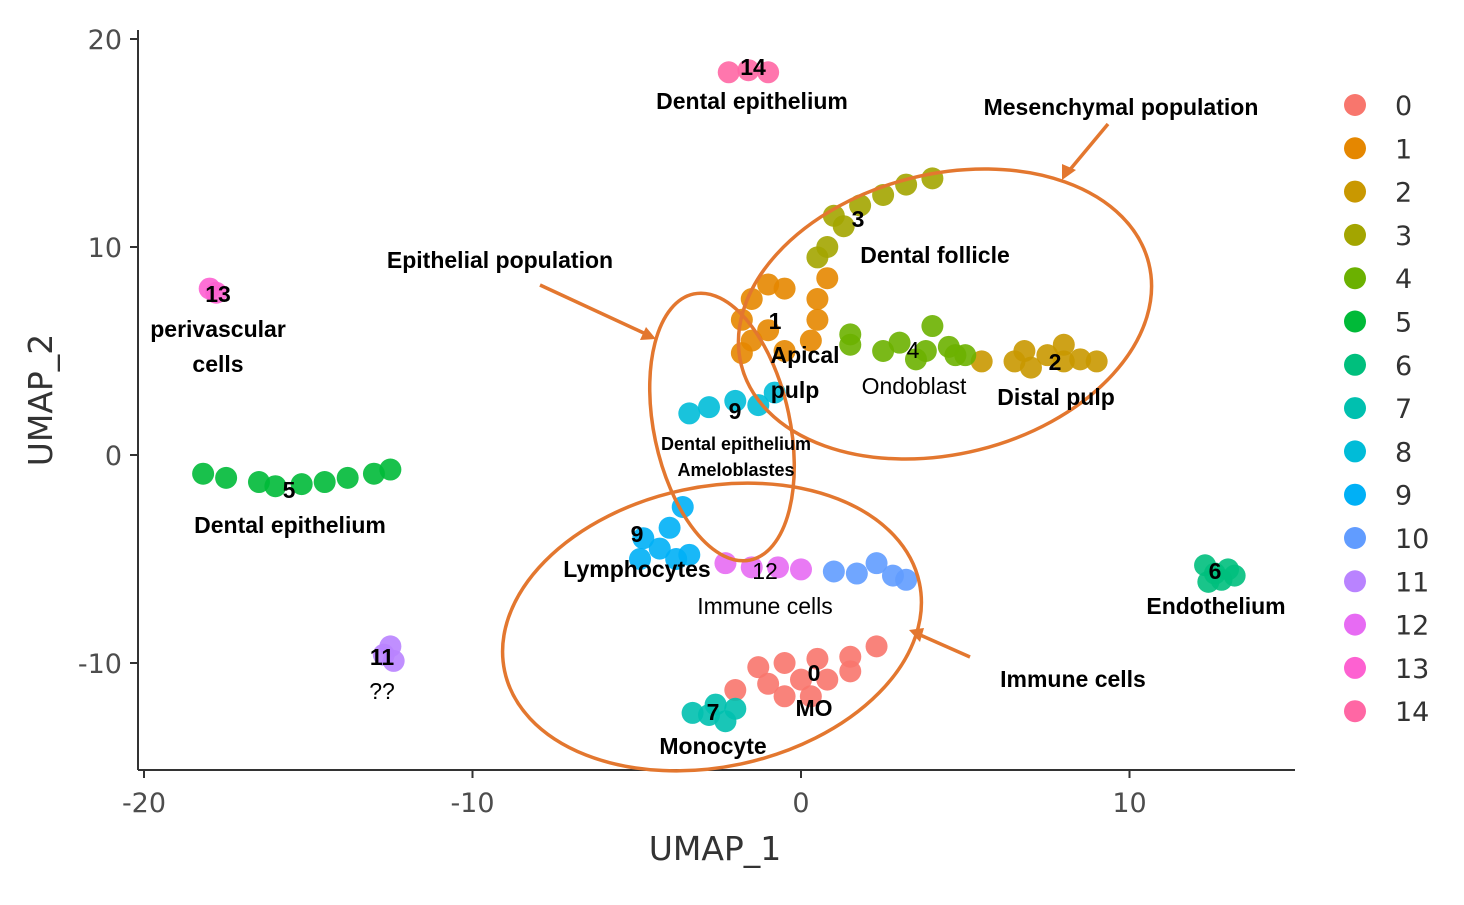 This screenshot has width=1464, height=905. I want to click on y-tick-label: 0, so click(113, 456).